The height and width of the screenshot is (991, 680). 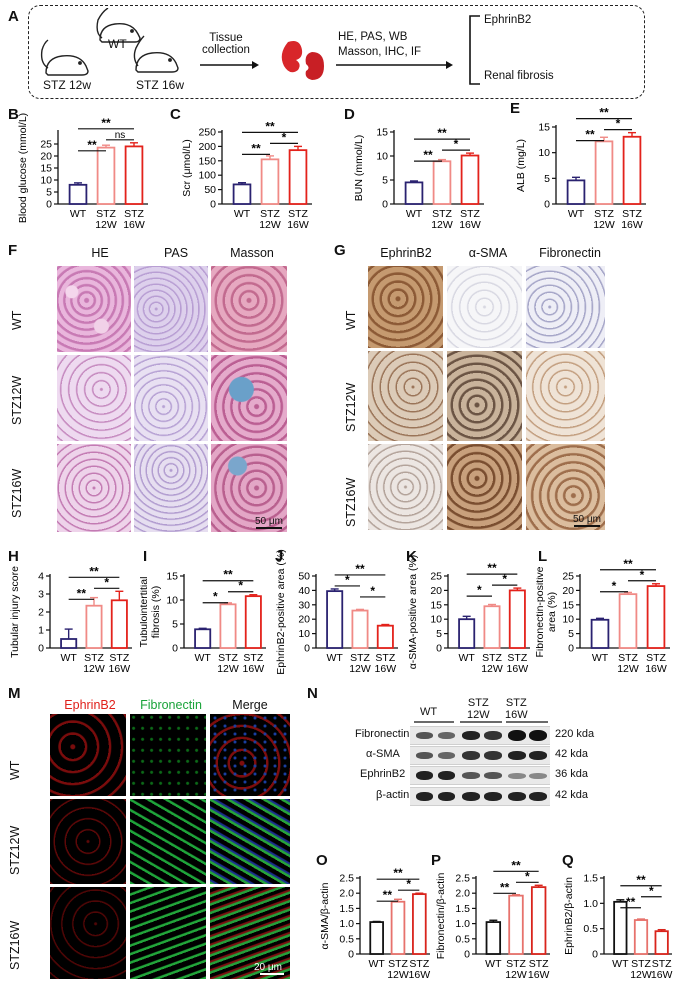 What do you see at coordinates (480, 755) in the screenshot?
I see `blot-strip-asma` at bounding box center [480, 755].